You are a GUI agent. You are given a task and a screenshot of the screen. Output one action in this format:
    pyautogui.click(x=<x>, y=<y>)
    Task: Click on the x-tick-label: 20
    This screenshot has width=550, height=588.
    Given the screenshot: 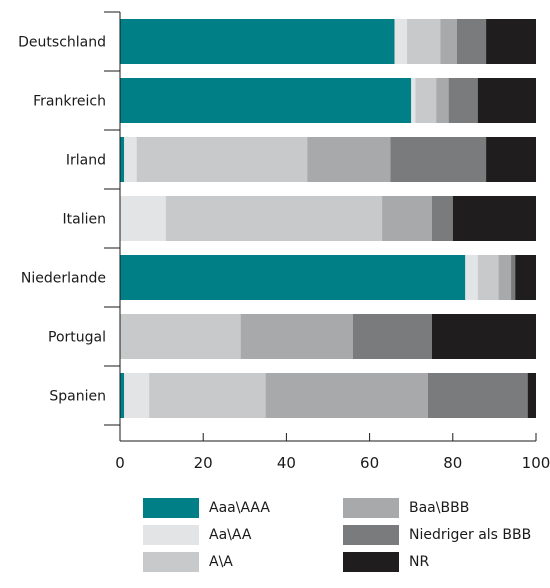 What is the action you would take?
    pyautogui.click(x=203, y=463)
    